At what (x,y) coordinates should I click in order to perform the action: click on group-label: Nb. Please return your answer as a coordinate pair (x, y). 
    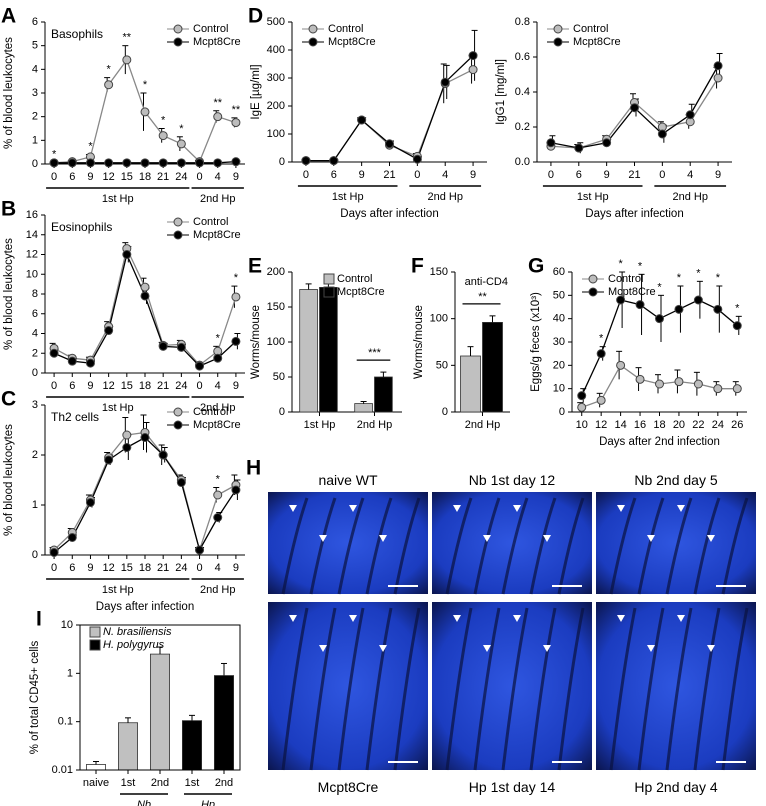
    Looking at the image, I should click on (144, 802).